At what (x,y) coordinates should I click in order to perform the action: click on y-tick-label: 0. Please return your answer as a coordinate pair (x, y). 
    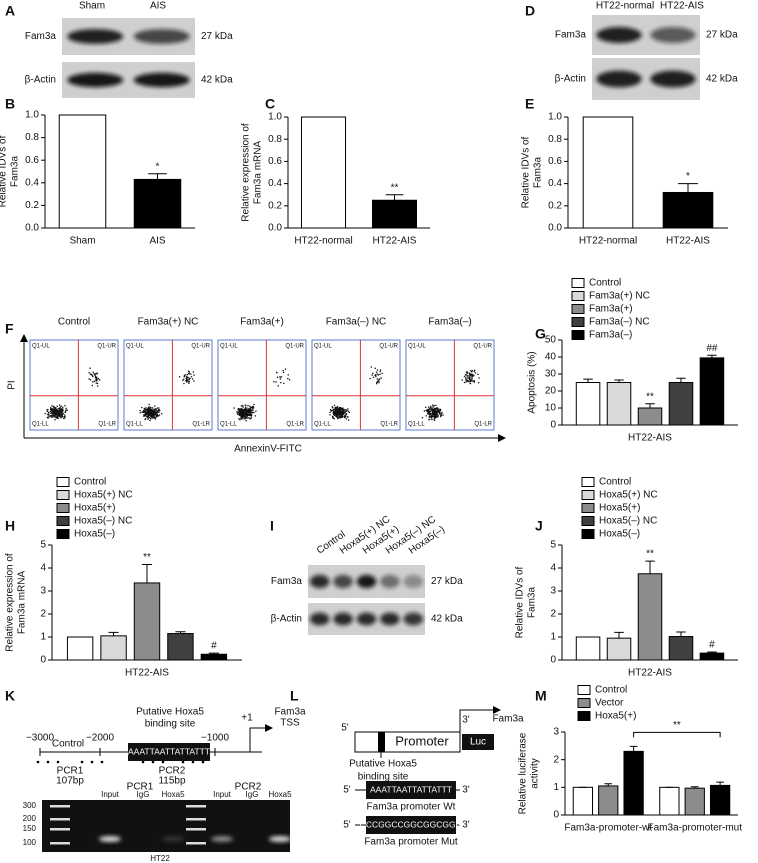
    Looking at the image, I should click on (553, 660).